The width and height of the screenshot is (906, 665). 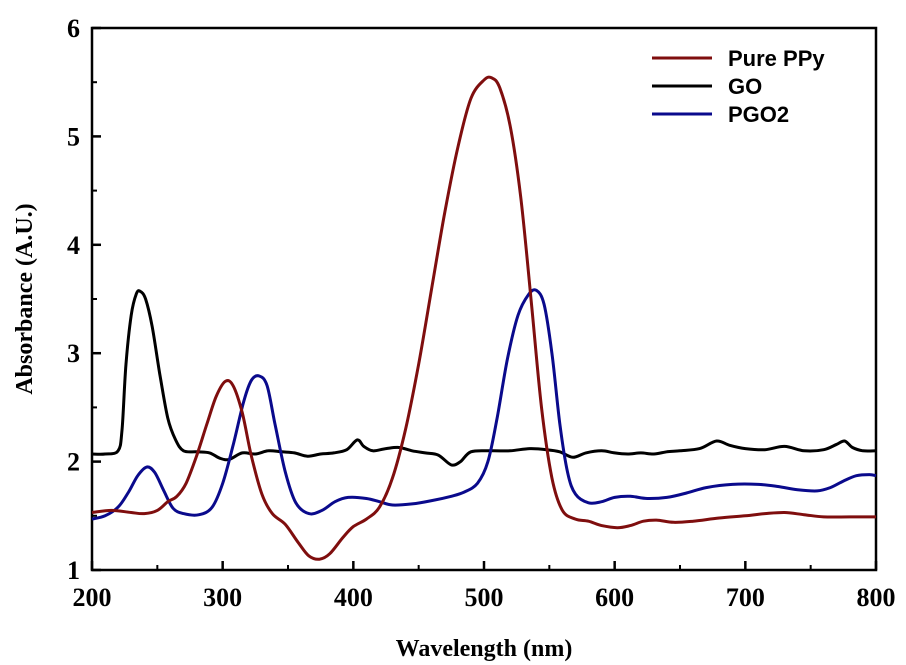 I want to click on y-tick-label: 3, so click(x=73, y=353).